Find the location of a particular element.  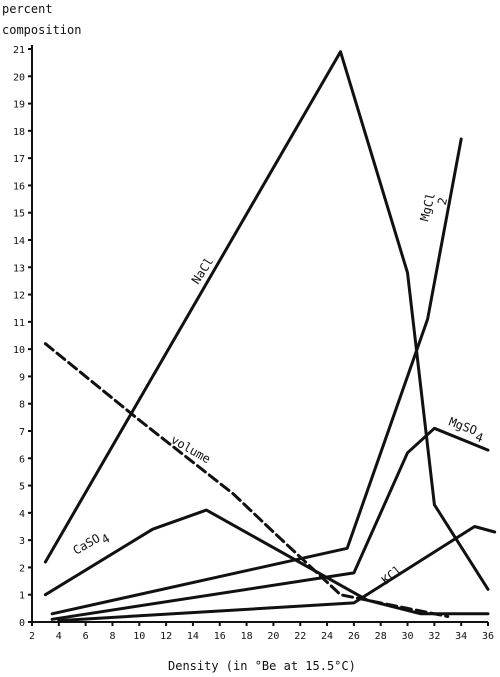

y-tick-label: 13 is located at coordinates (19, 268).